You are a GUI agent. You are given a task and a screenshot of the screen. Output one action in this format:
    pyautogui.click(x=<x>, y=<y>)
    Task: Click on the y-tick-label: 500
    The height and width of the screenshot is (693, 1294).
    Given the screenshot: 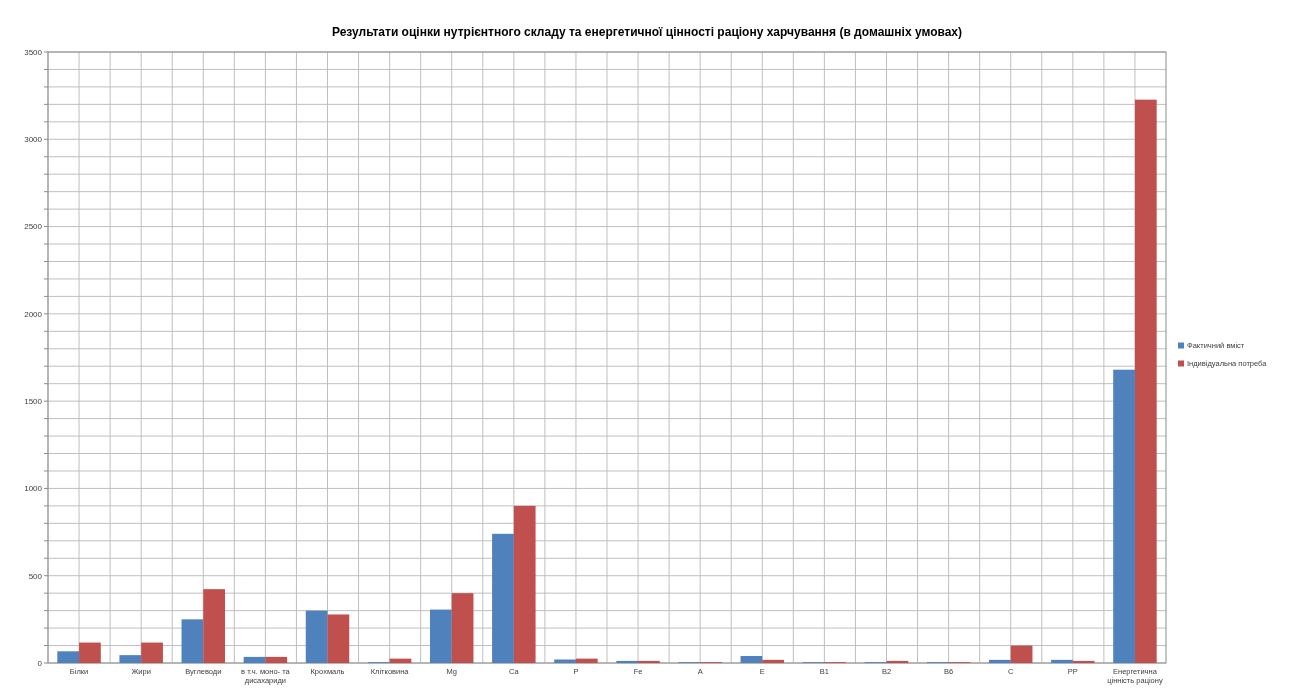 What is the action you would take?
    pyautogui.click(x=35, y=576)
    